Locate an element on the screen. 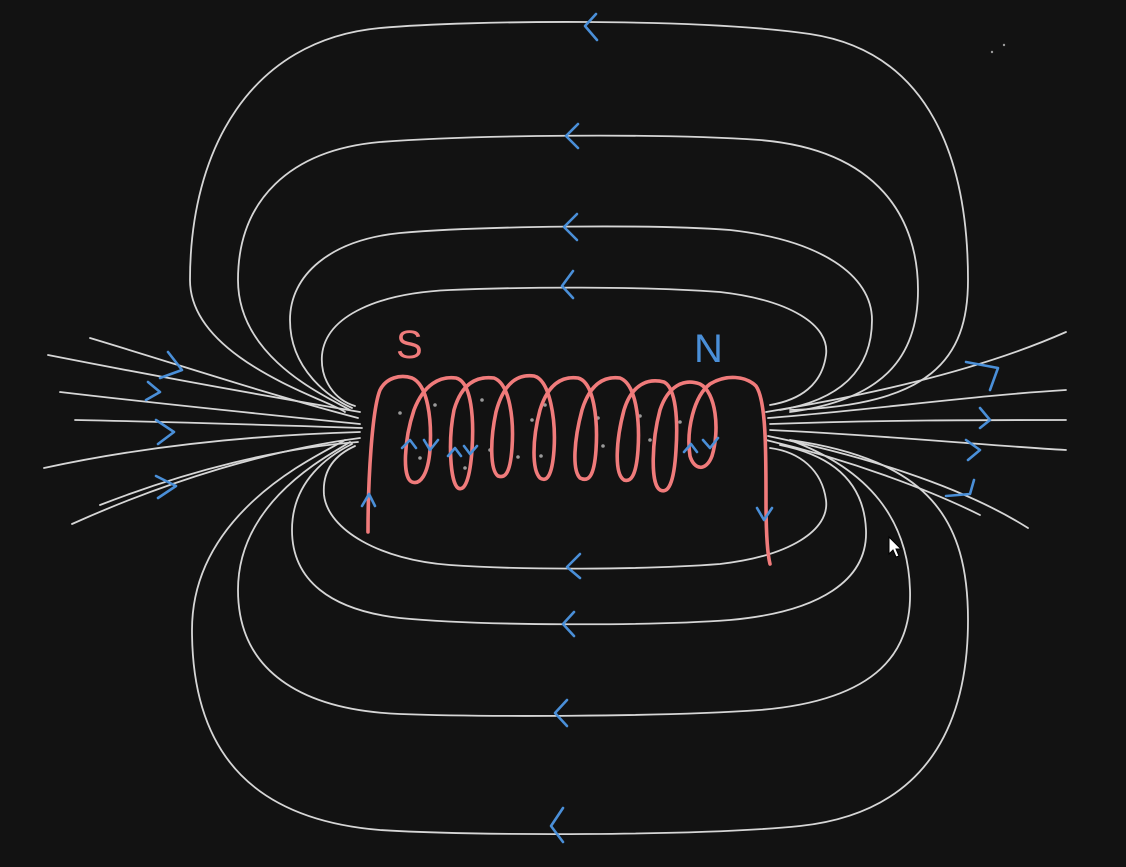 The width and height of the screenshot is (1126, 867). left-arrows is located at coordinates (164, 425).